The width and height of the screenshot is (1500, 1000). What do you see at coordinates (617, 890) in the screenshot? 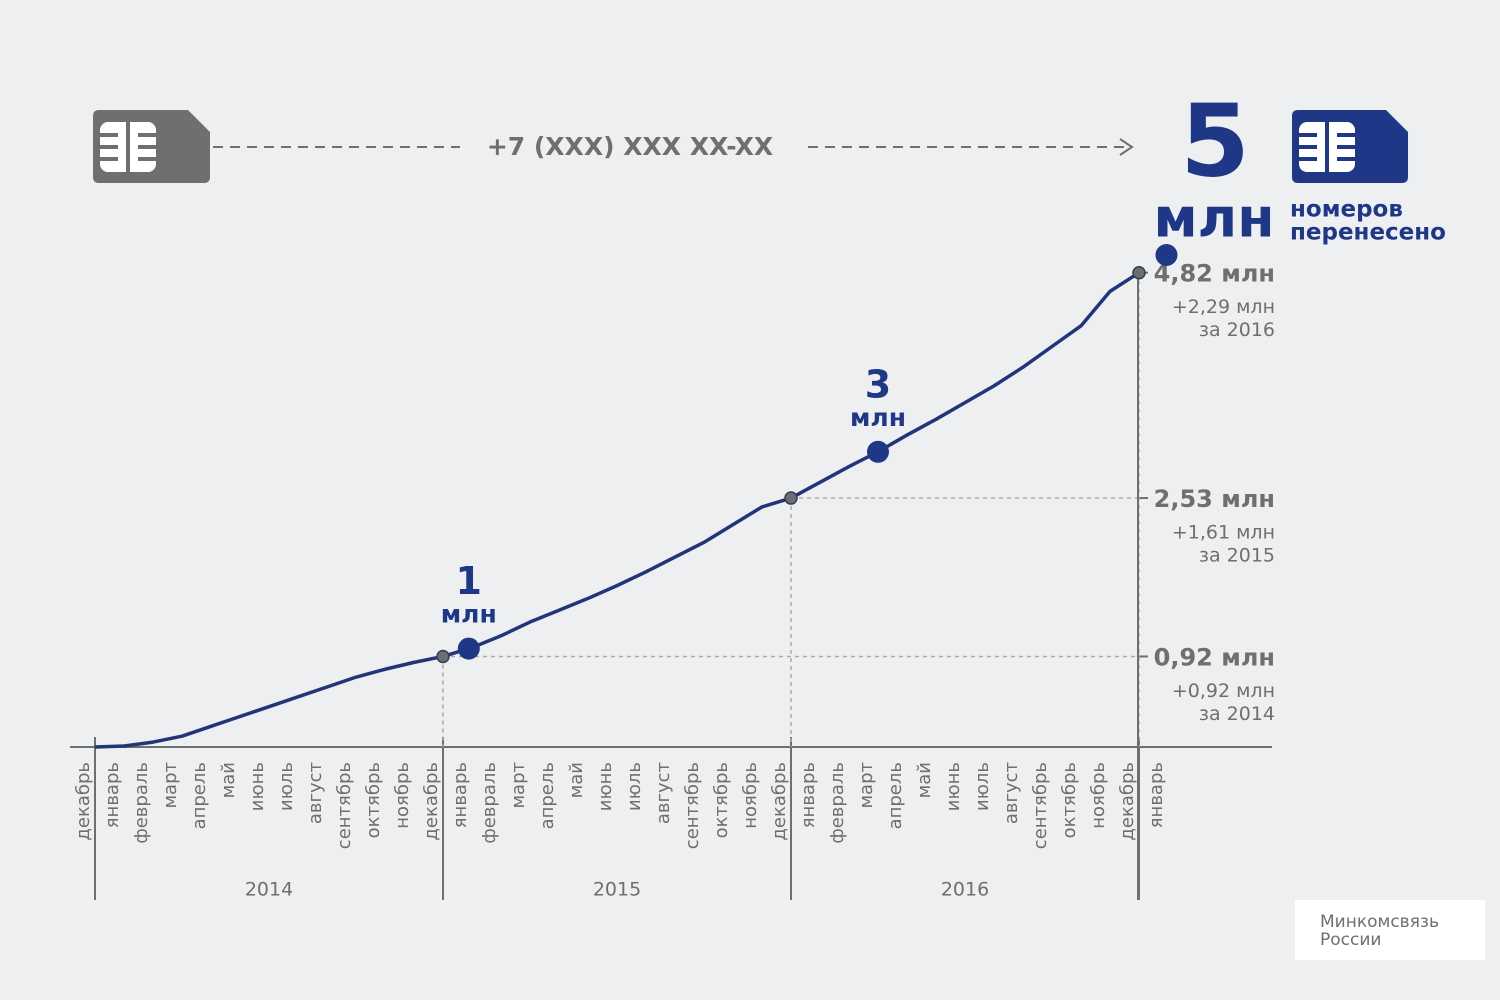
I see `year-label: 2015` at bounding box center [617, 890].